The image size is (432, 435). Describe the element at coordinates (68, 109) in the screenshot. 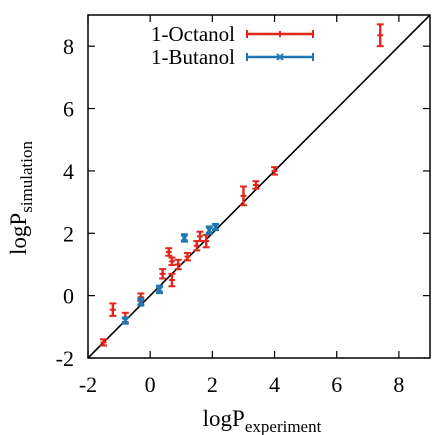

I see `y-tick-label: 6` at that location.